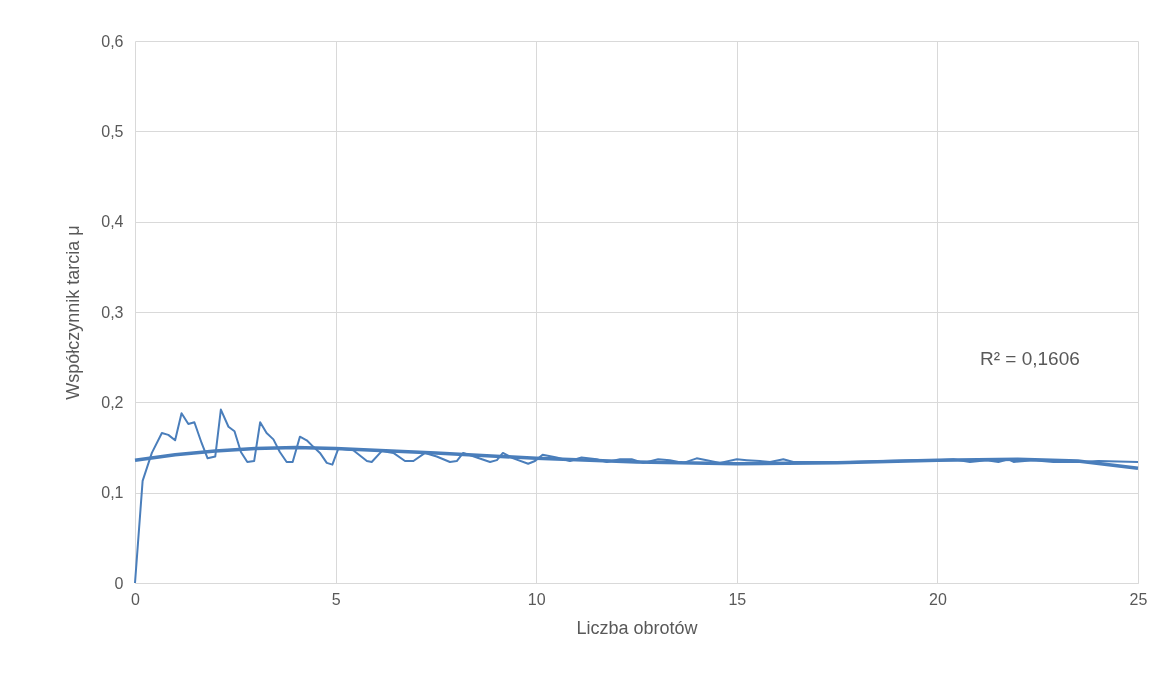  I want to click on x-tick-label: 20, so click(938, 599).